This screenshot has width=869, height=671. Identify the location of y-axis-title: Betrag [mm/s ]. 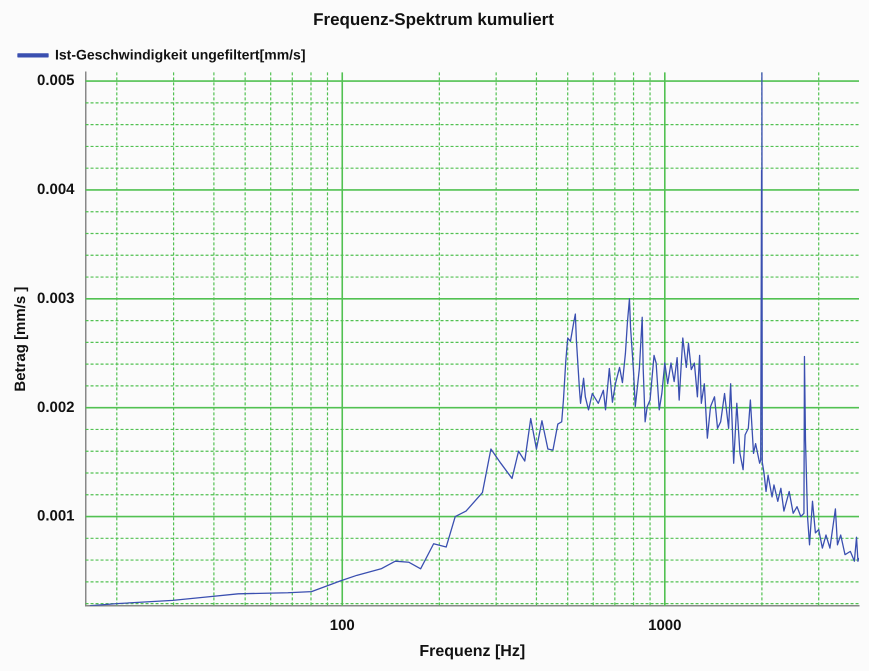
(21, 339).